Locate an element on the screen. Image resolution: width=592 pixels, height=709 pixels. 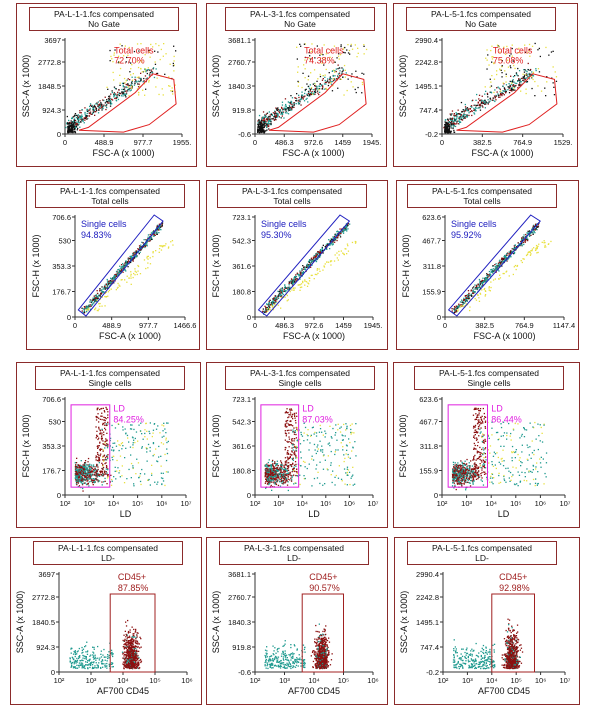
plot-parent-gate: Total cells is located at coordinates (110, 201).